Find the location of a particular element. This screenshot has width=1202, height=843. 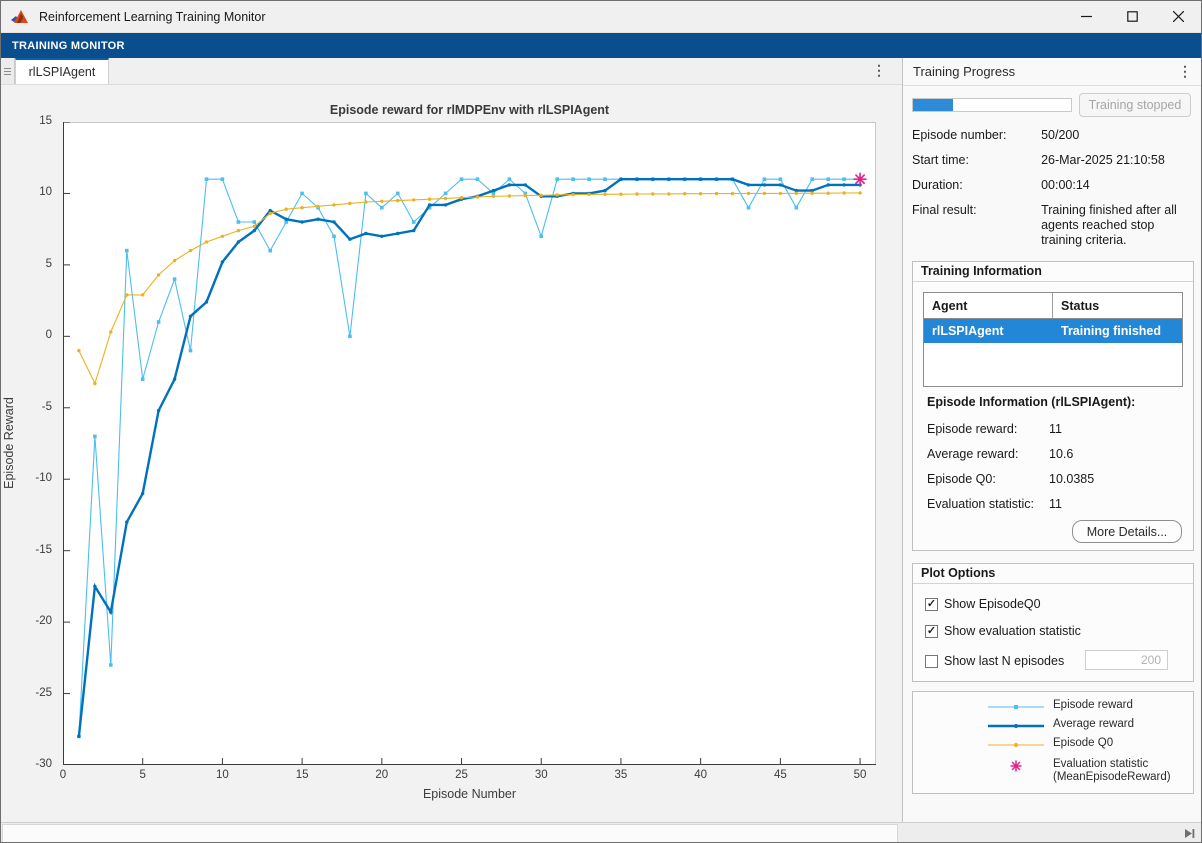

episode-reward-value: 11 is located at coordinates (1055, 428).